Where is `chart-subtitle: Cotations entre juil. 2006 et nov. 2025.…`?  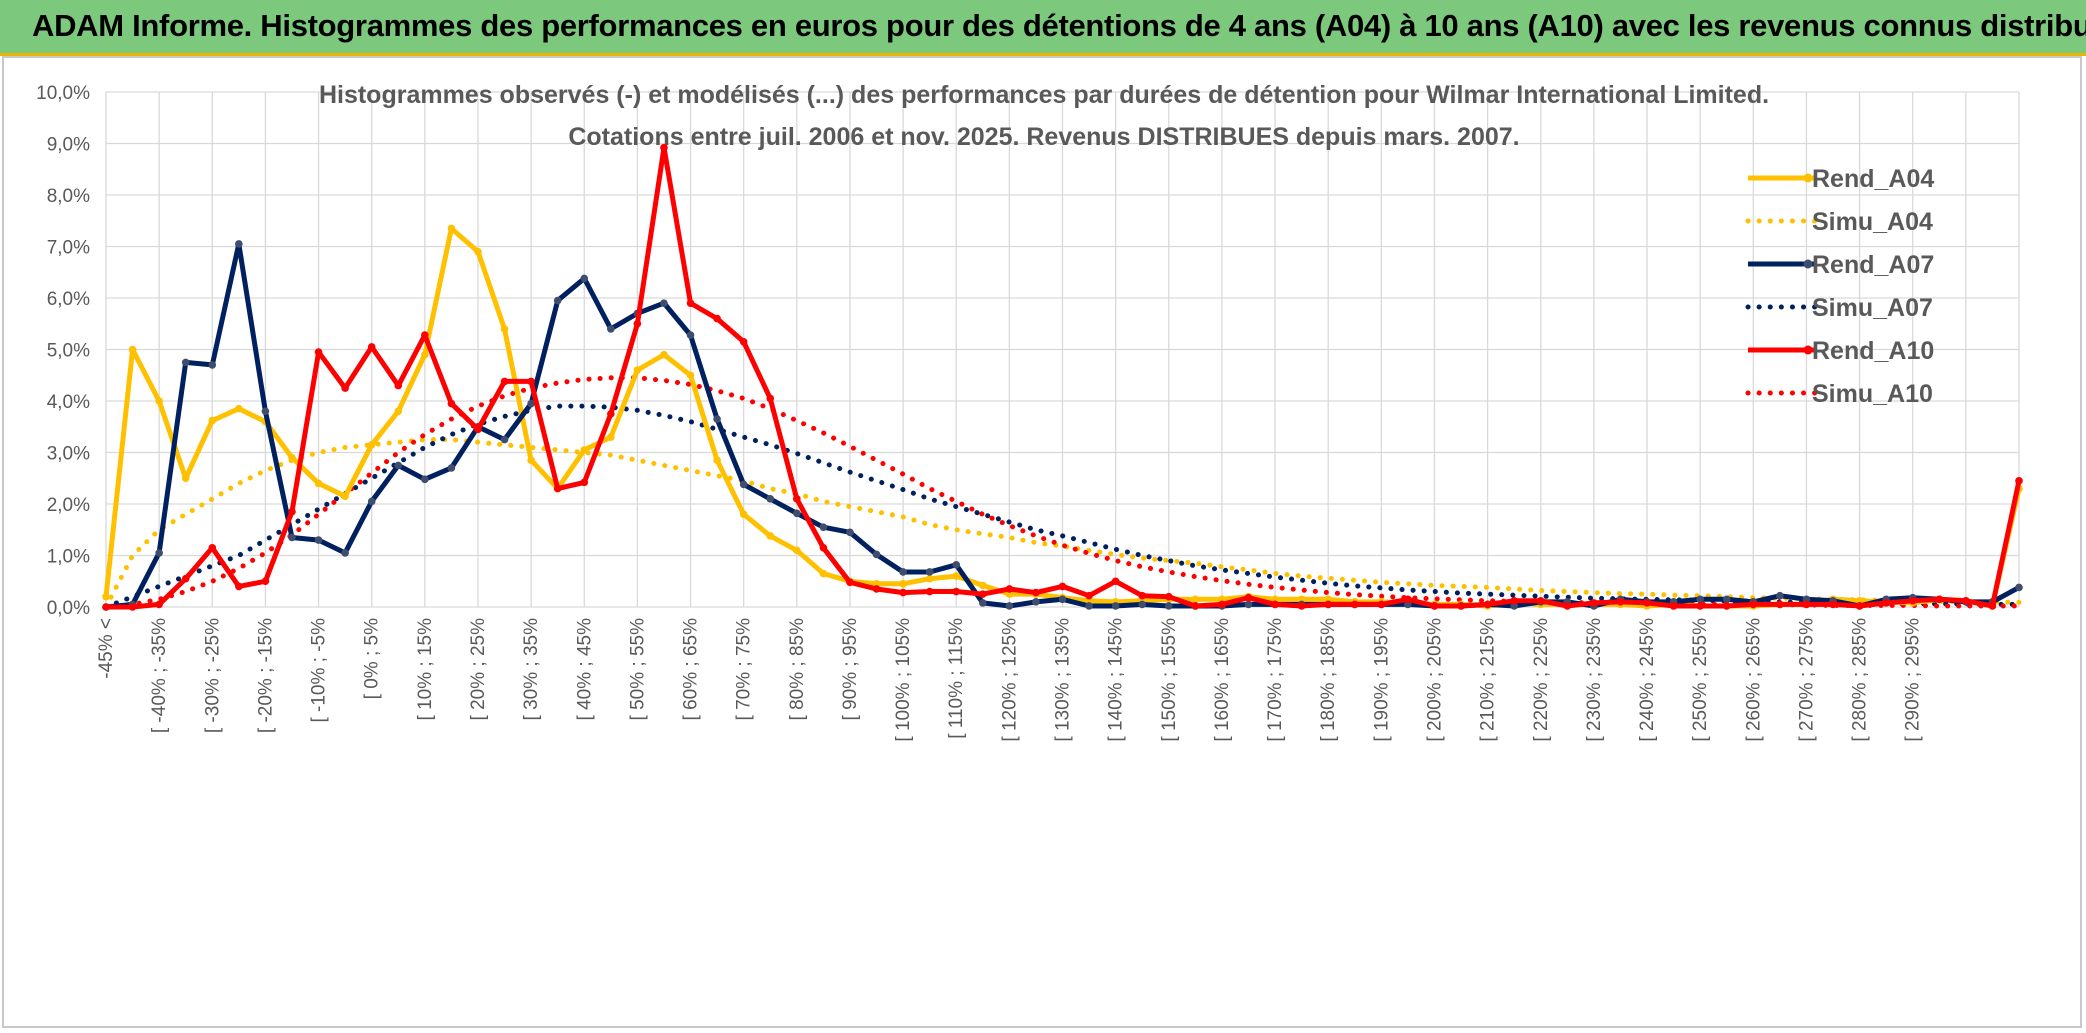
chart-subtitle: Cotations entre juil. 2006 et nov. 2025.… is located at coordinates (1043, 137).